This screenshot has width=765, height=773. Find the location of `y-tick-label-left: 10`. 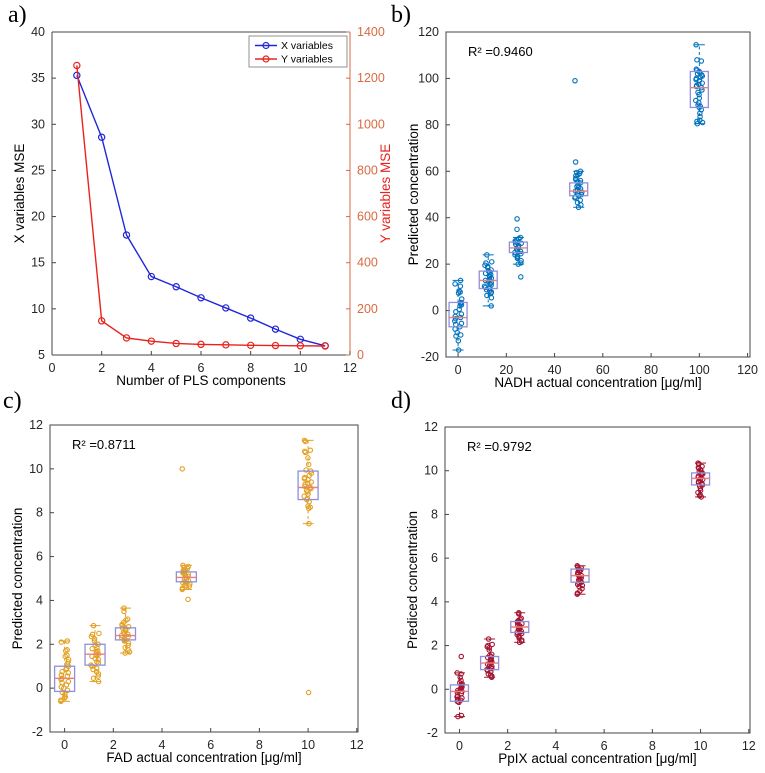

y-tick-label-left: 10 is located at coordinates (38, 309).